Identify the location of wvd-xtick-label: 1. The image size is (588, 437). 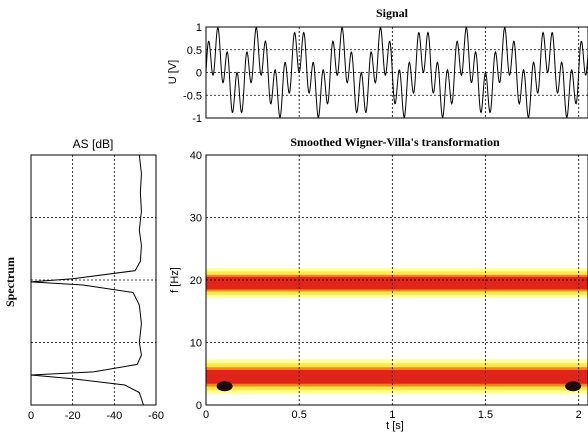
(392, 415).